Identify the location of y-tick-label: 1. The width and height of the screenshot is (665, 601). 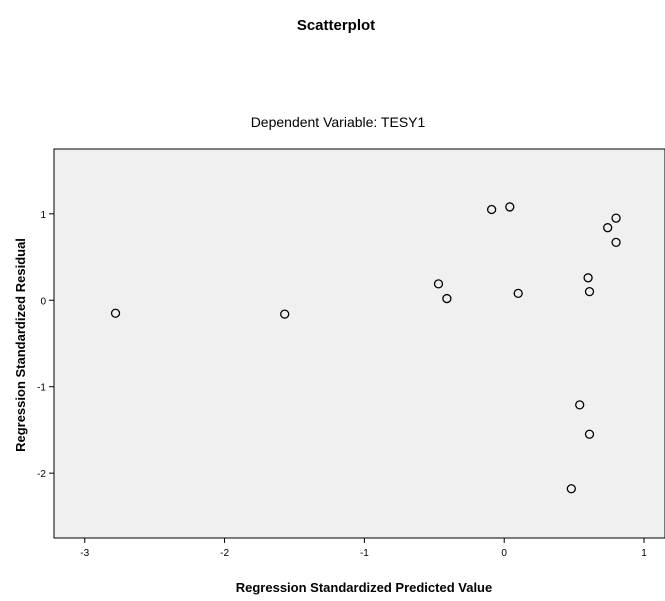
(43, 215).